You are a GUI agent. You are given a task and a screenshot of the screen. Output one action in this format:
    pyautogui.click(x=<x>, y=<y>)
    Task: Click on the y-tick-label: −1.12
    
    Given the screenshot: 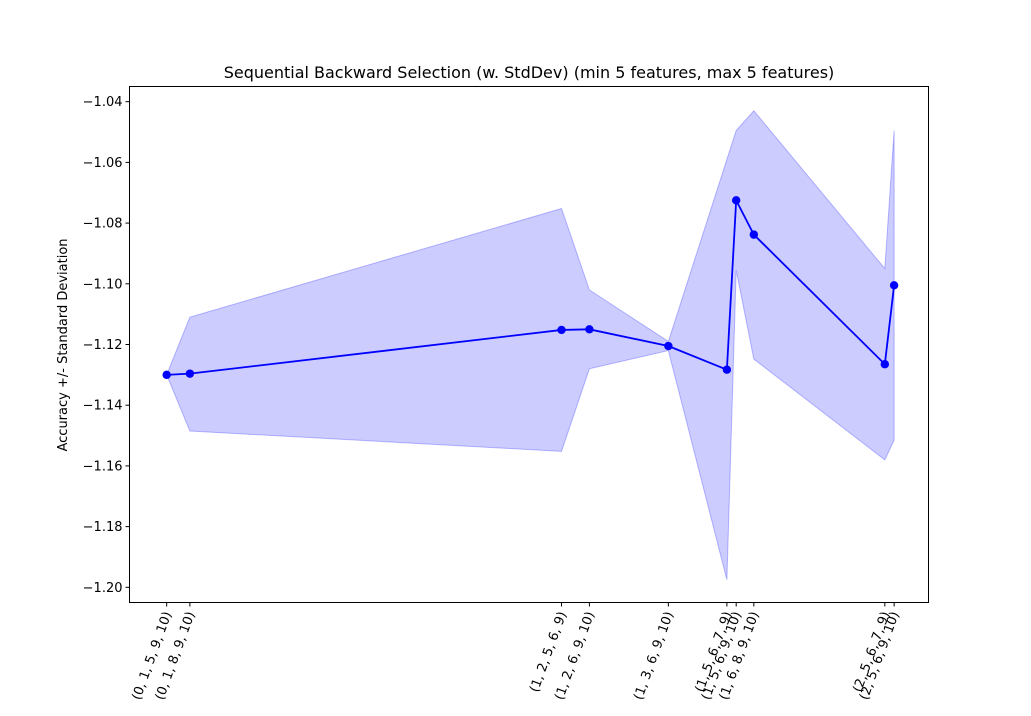 What is the action you would take?
    pyautogui.click(x=103, y=345)
    